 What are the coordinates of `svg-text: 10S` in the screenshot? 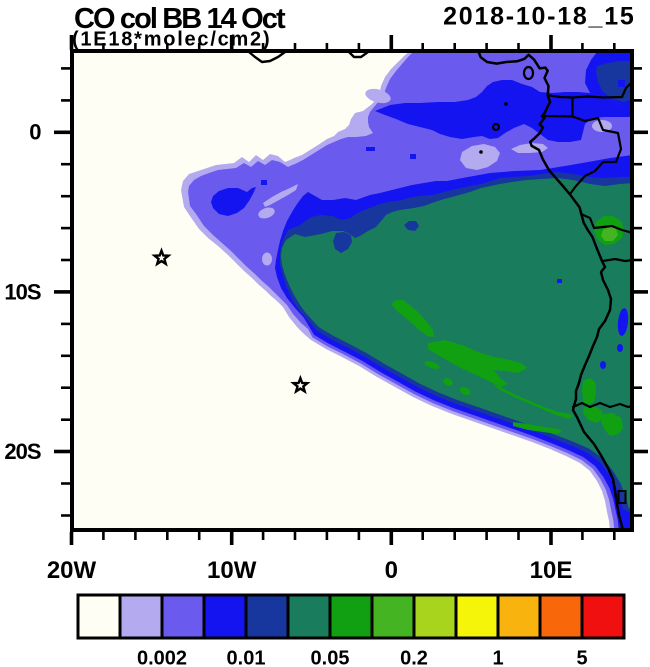 It's located at (22, 291).